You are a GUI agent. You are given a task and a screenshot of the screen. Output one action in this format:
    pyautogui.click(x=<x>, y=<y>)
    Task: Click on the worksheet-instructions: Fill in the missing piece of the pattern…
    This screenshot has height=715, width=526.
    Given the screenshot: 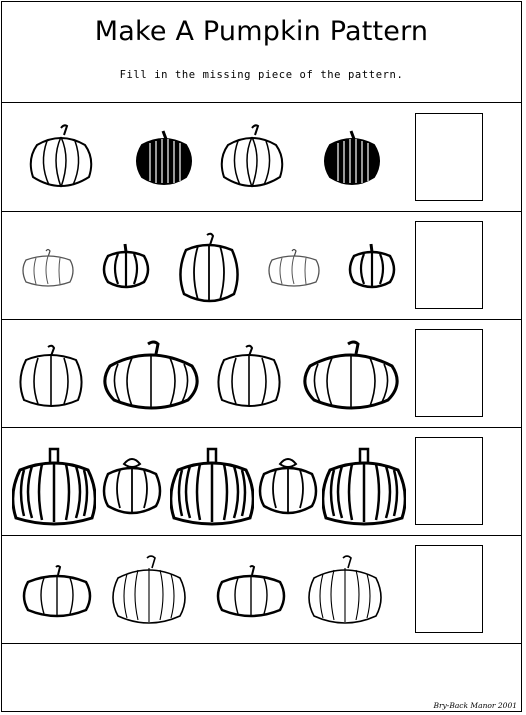 What is the action you would take?
    pyautogui.click(x=261, y=75)
    